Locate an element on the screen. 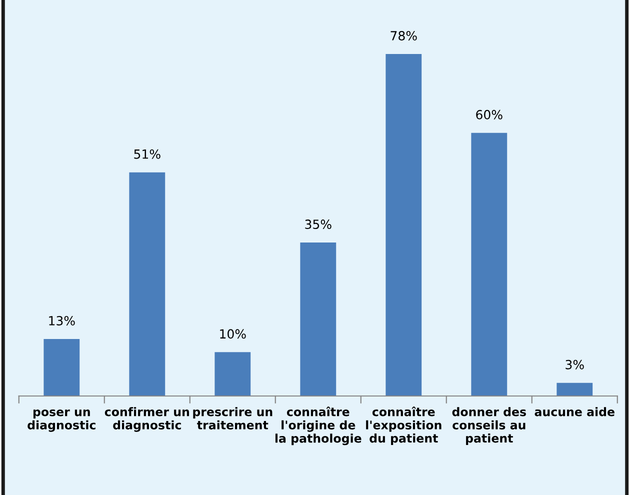  data-label: 51% is located at coordinates (147, 154).